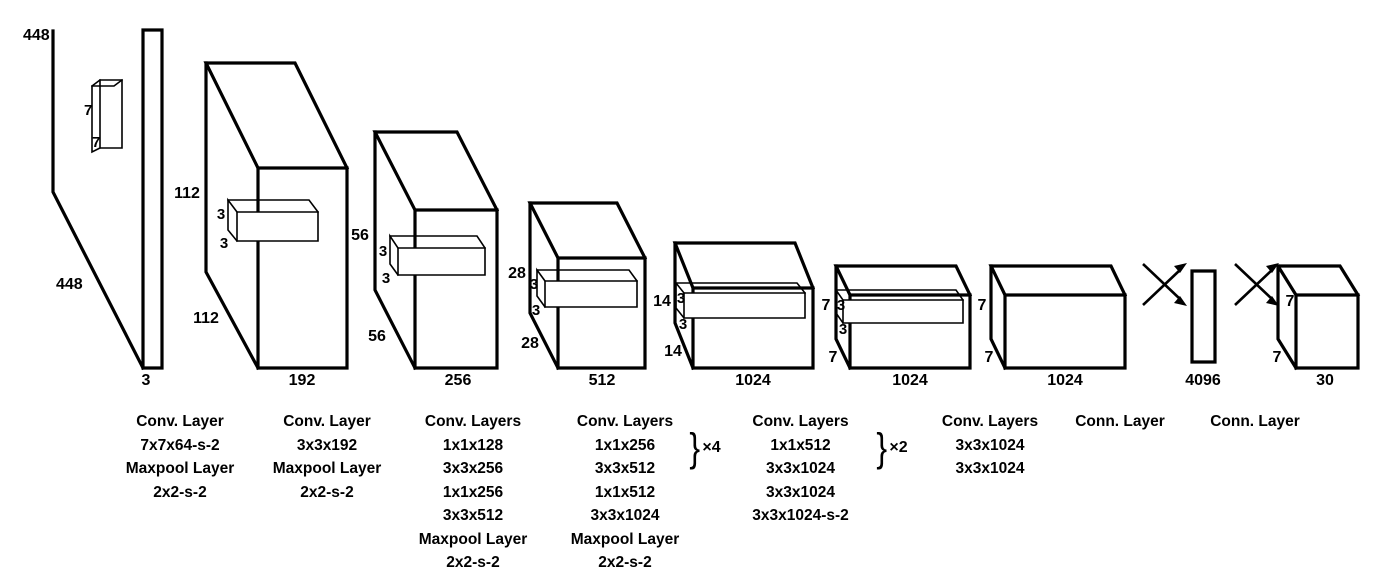 Image resolution: width=1374 pixels, height=572 pixels. What do you see at coordinates (327, 445) in the screenshot?
I see `caption-2-line-1: 3x3x192` at bounding box center [327, 445].